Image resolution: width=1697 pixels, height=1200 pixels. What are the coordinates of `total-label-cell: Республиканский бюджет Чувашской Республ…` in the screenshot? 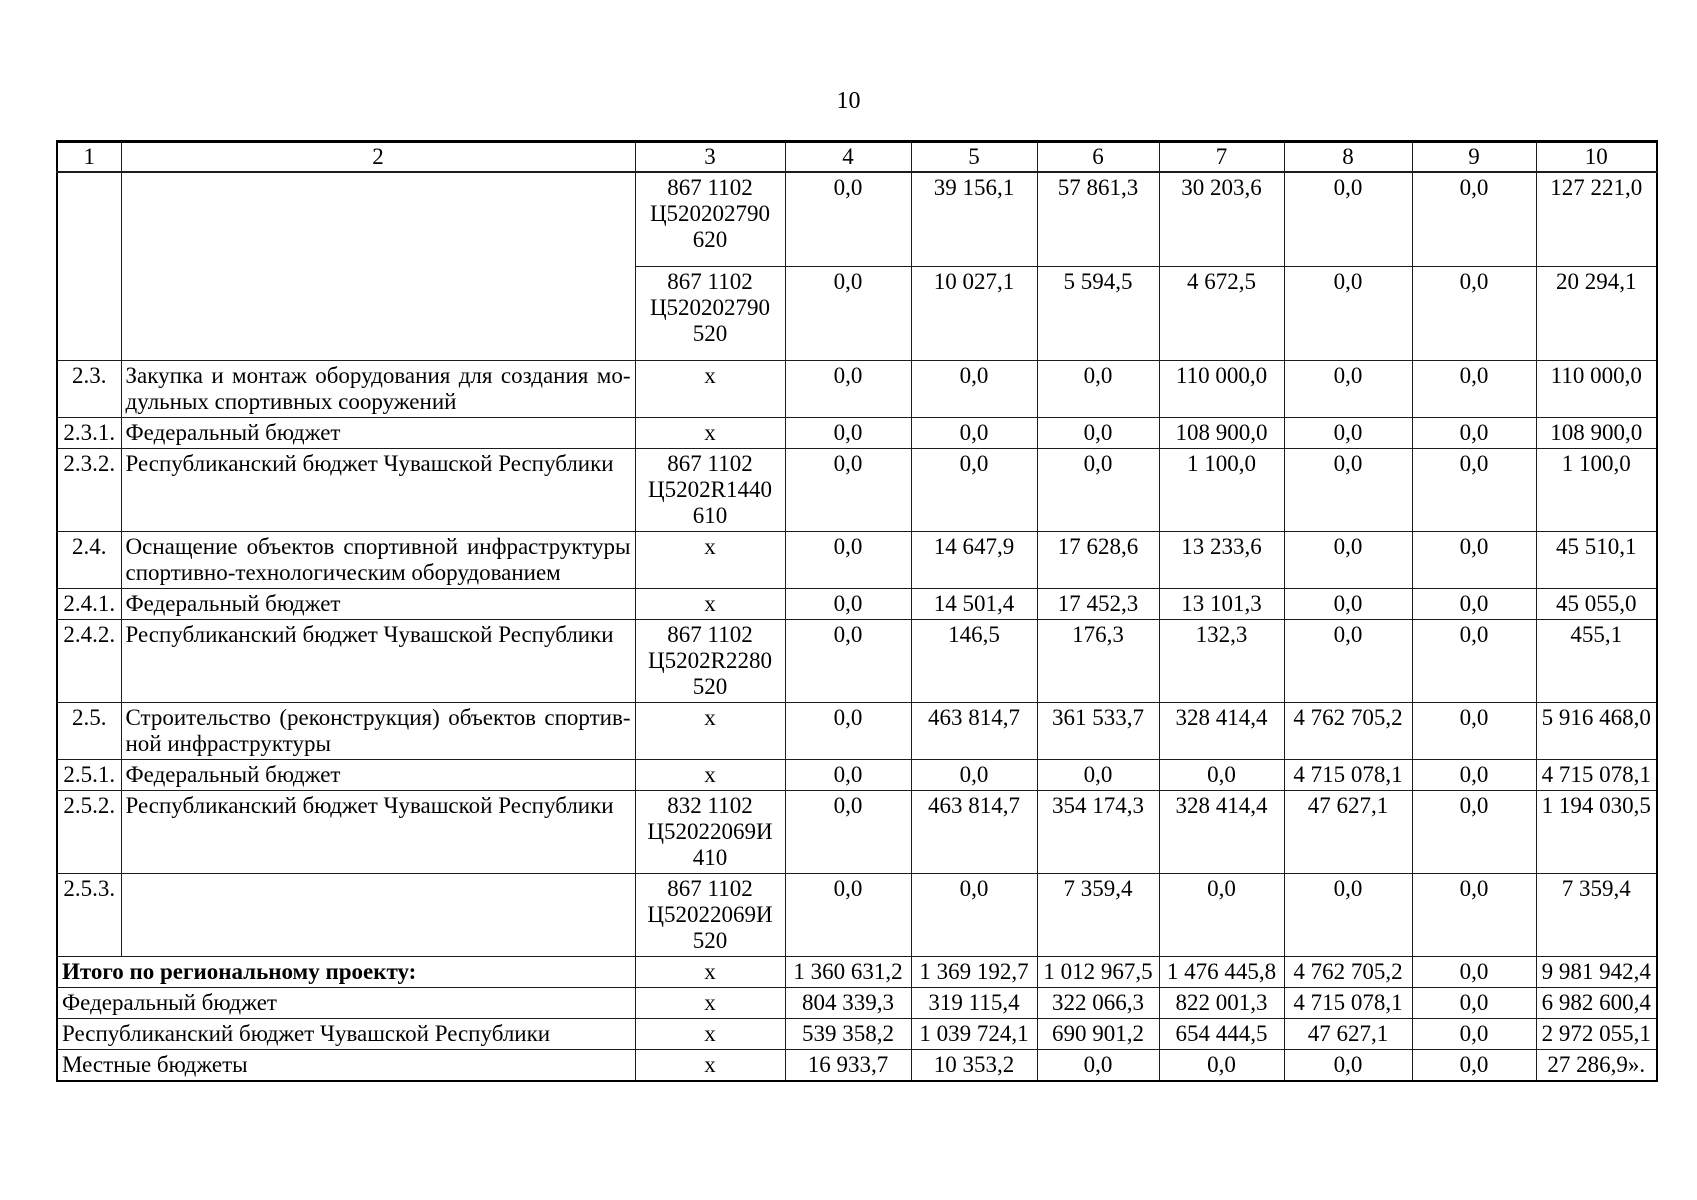 It's located at (346, 1033).